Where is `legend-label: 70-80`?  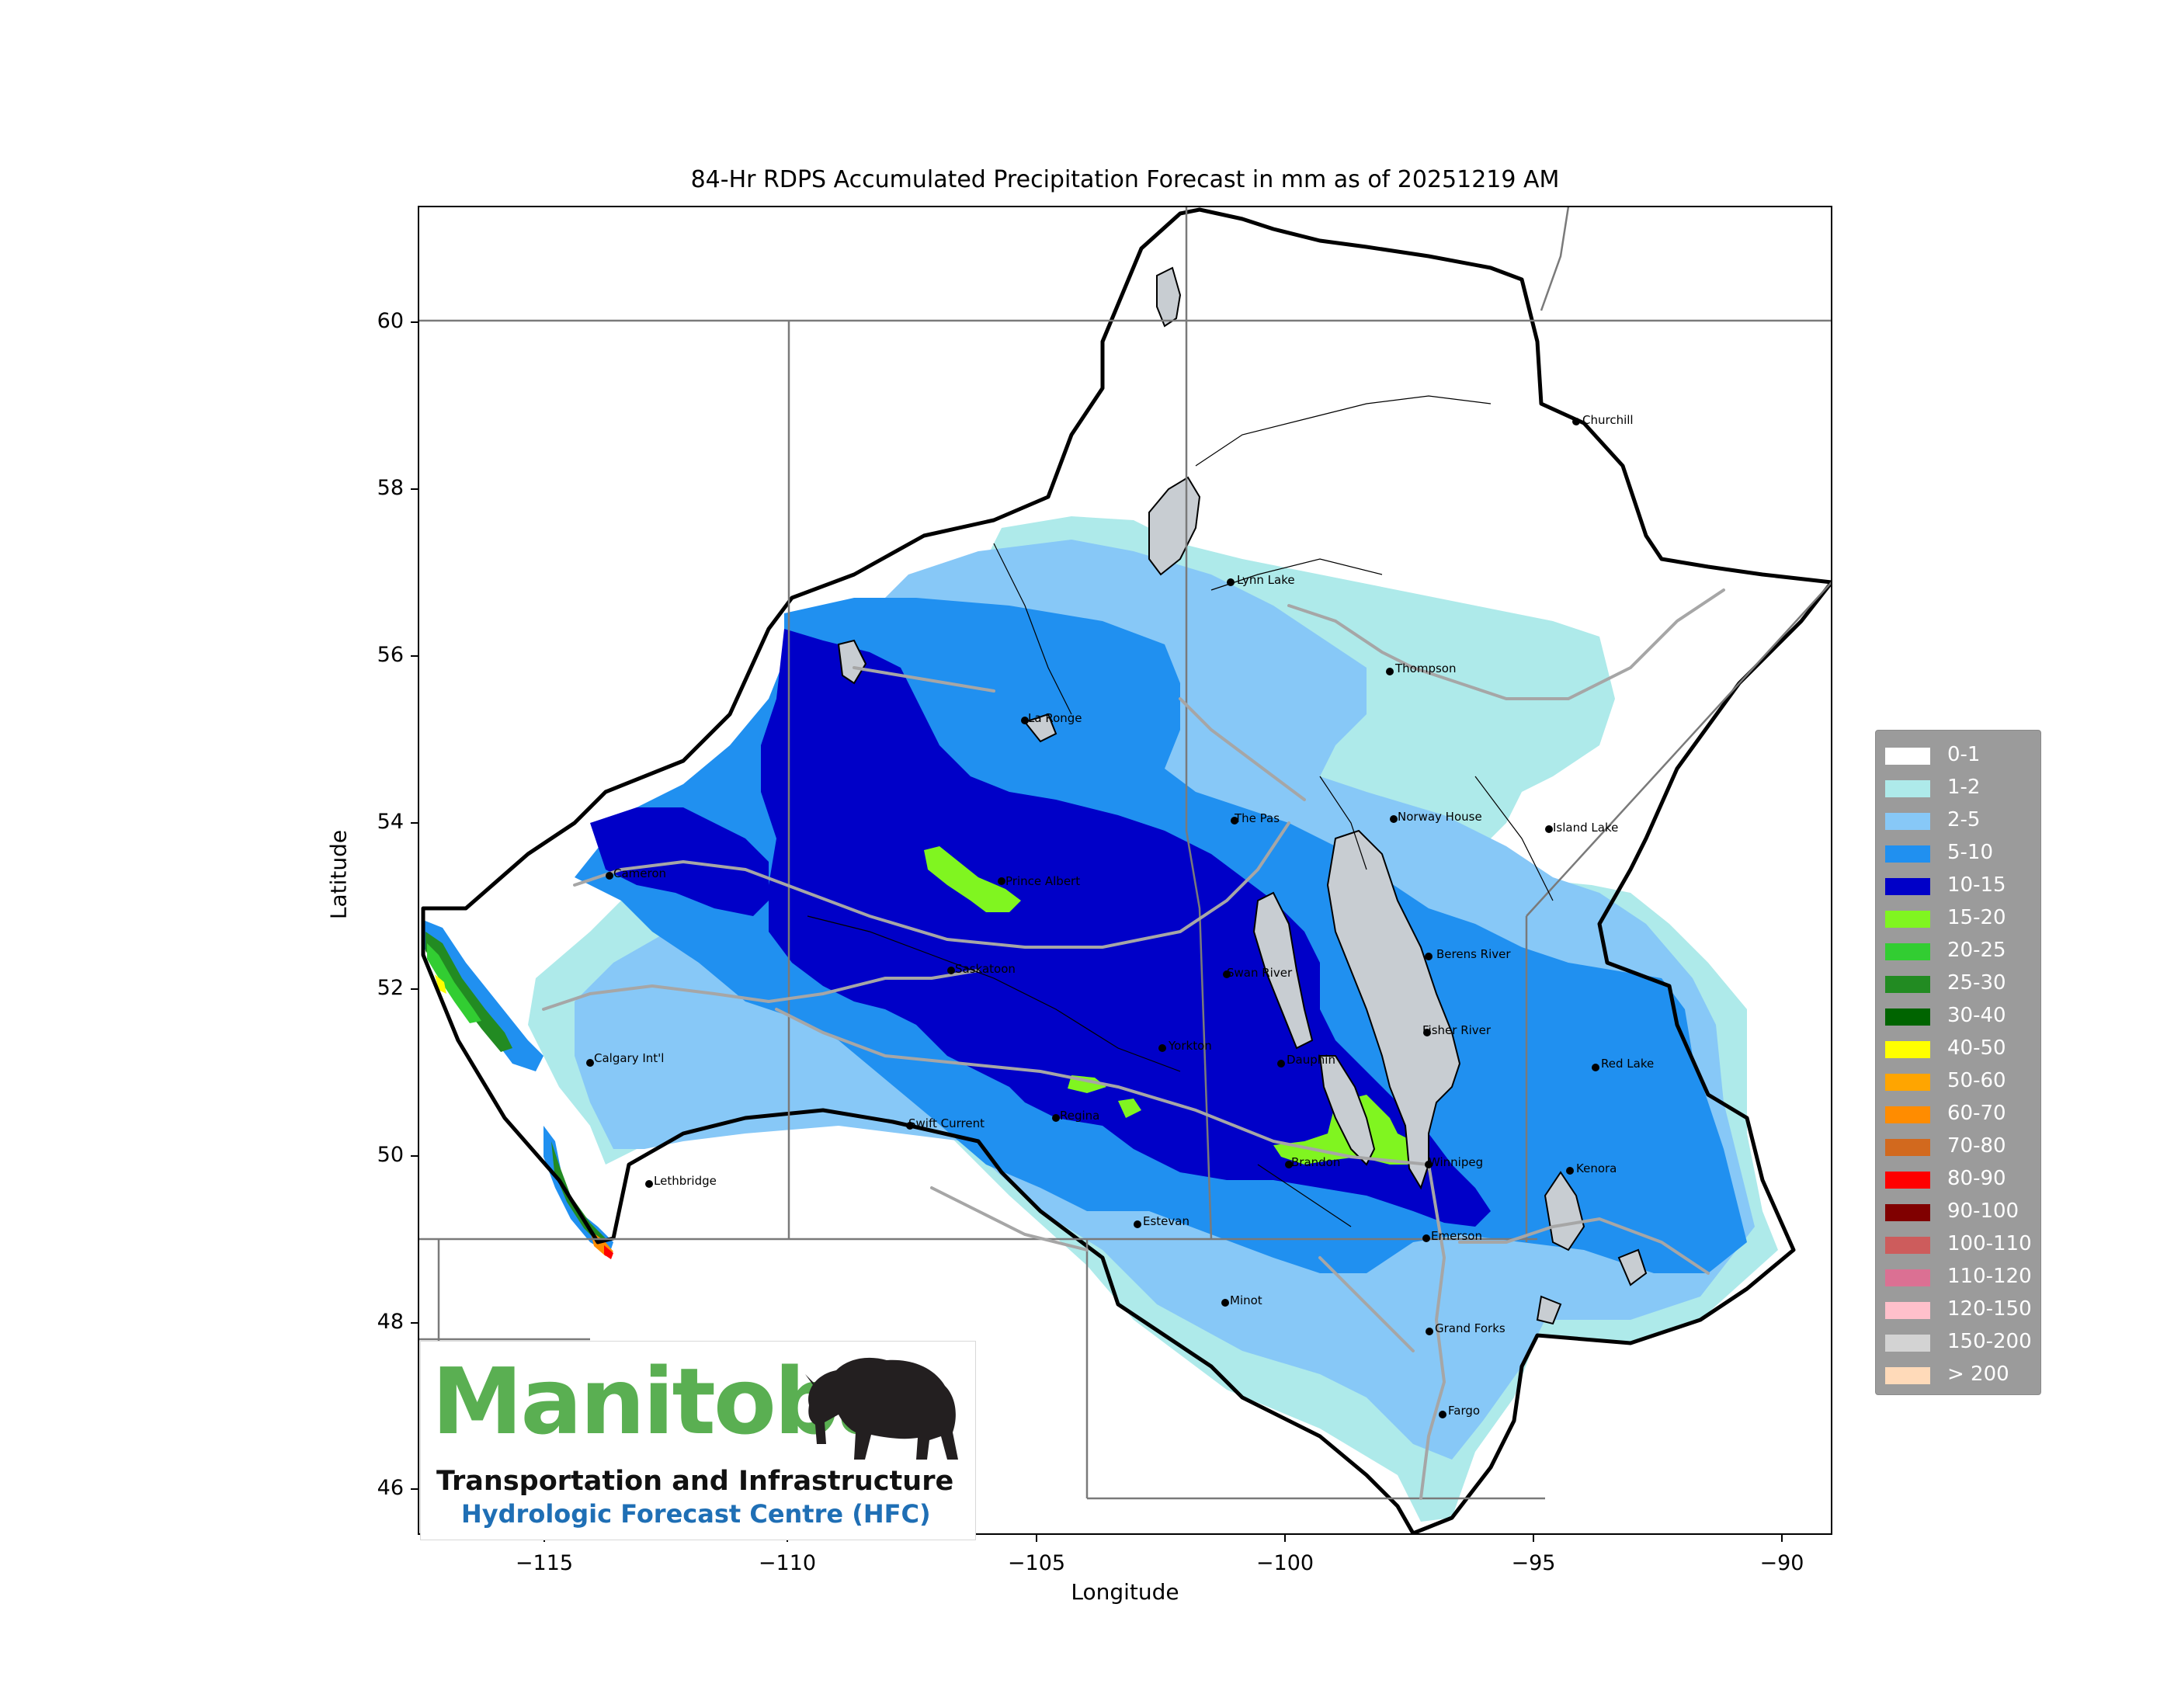 legend-label: 70-80 is located at coordinates (1977, 1146).